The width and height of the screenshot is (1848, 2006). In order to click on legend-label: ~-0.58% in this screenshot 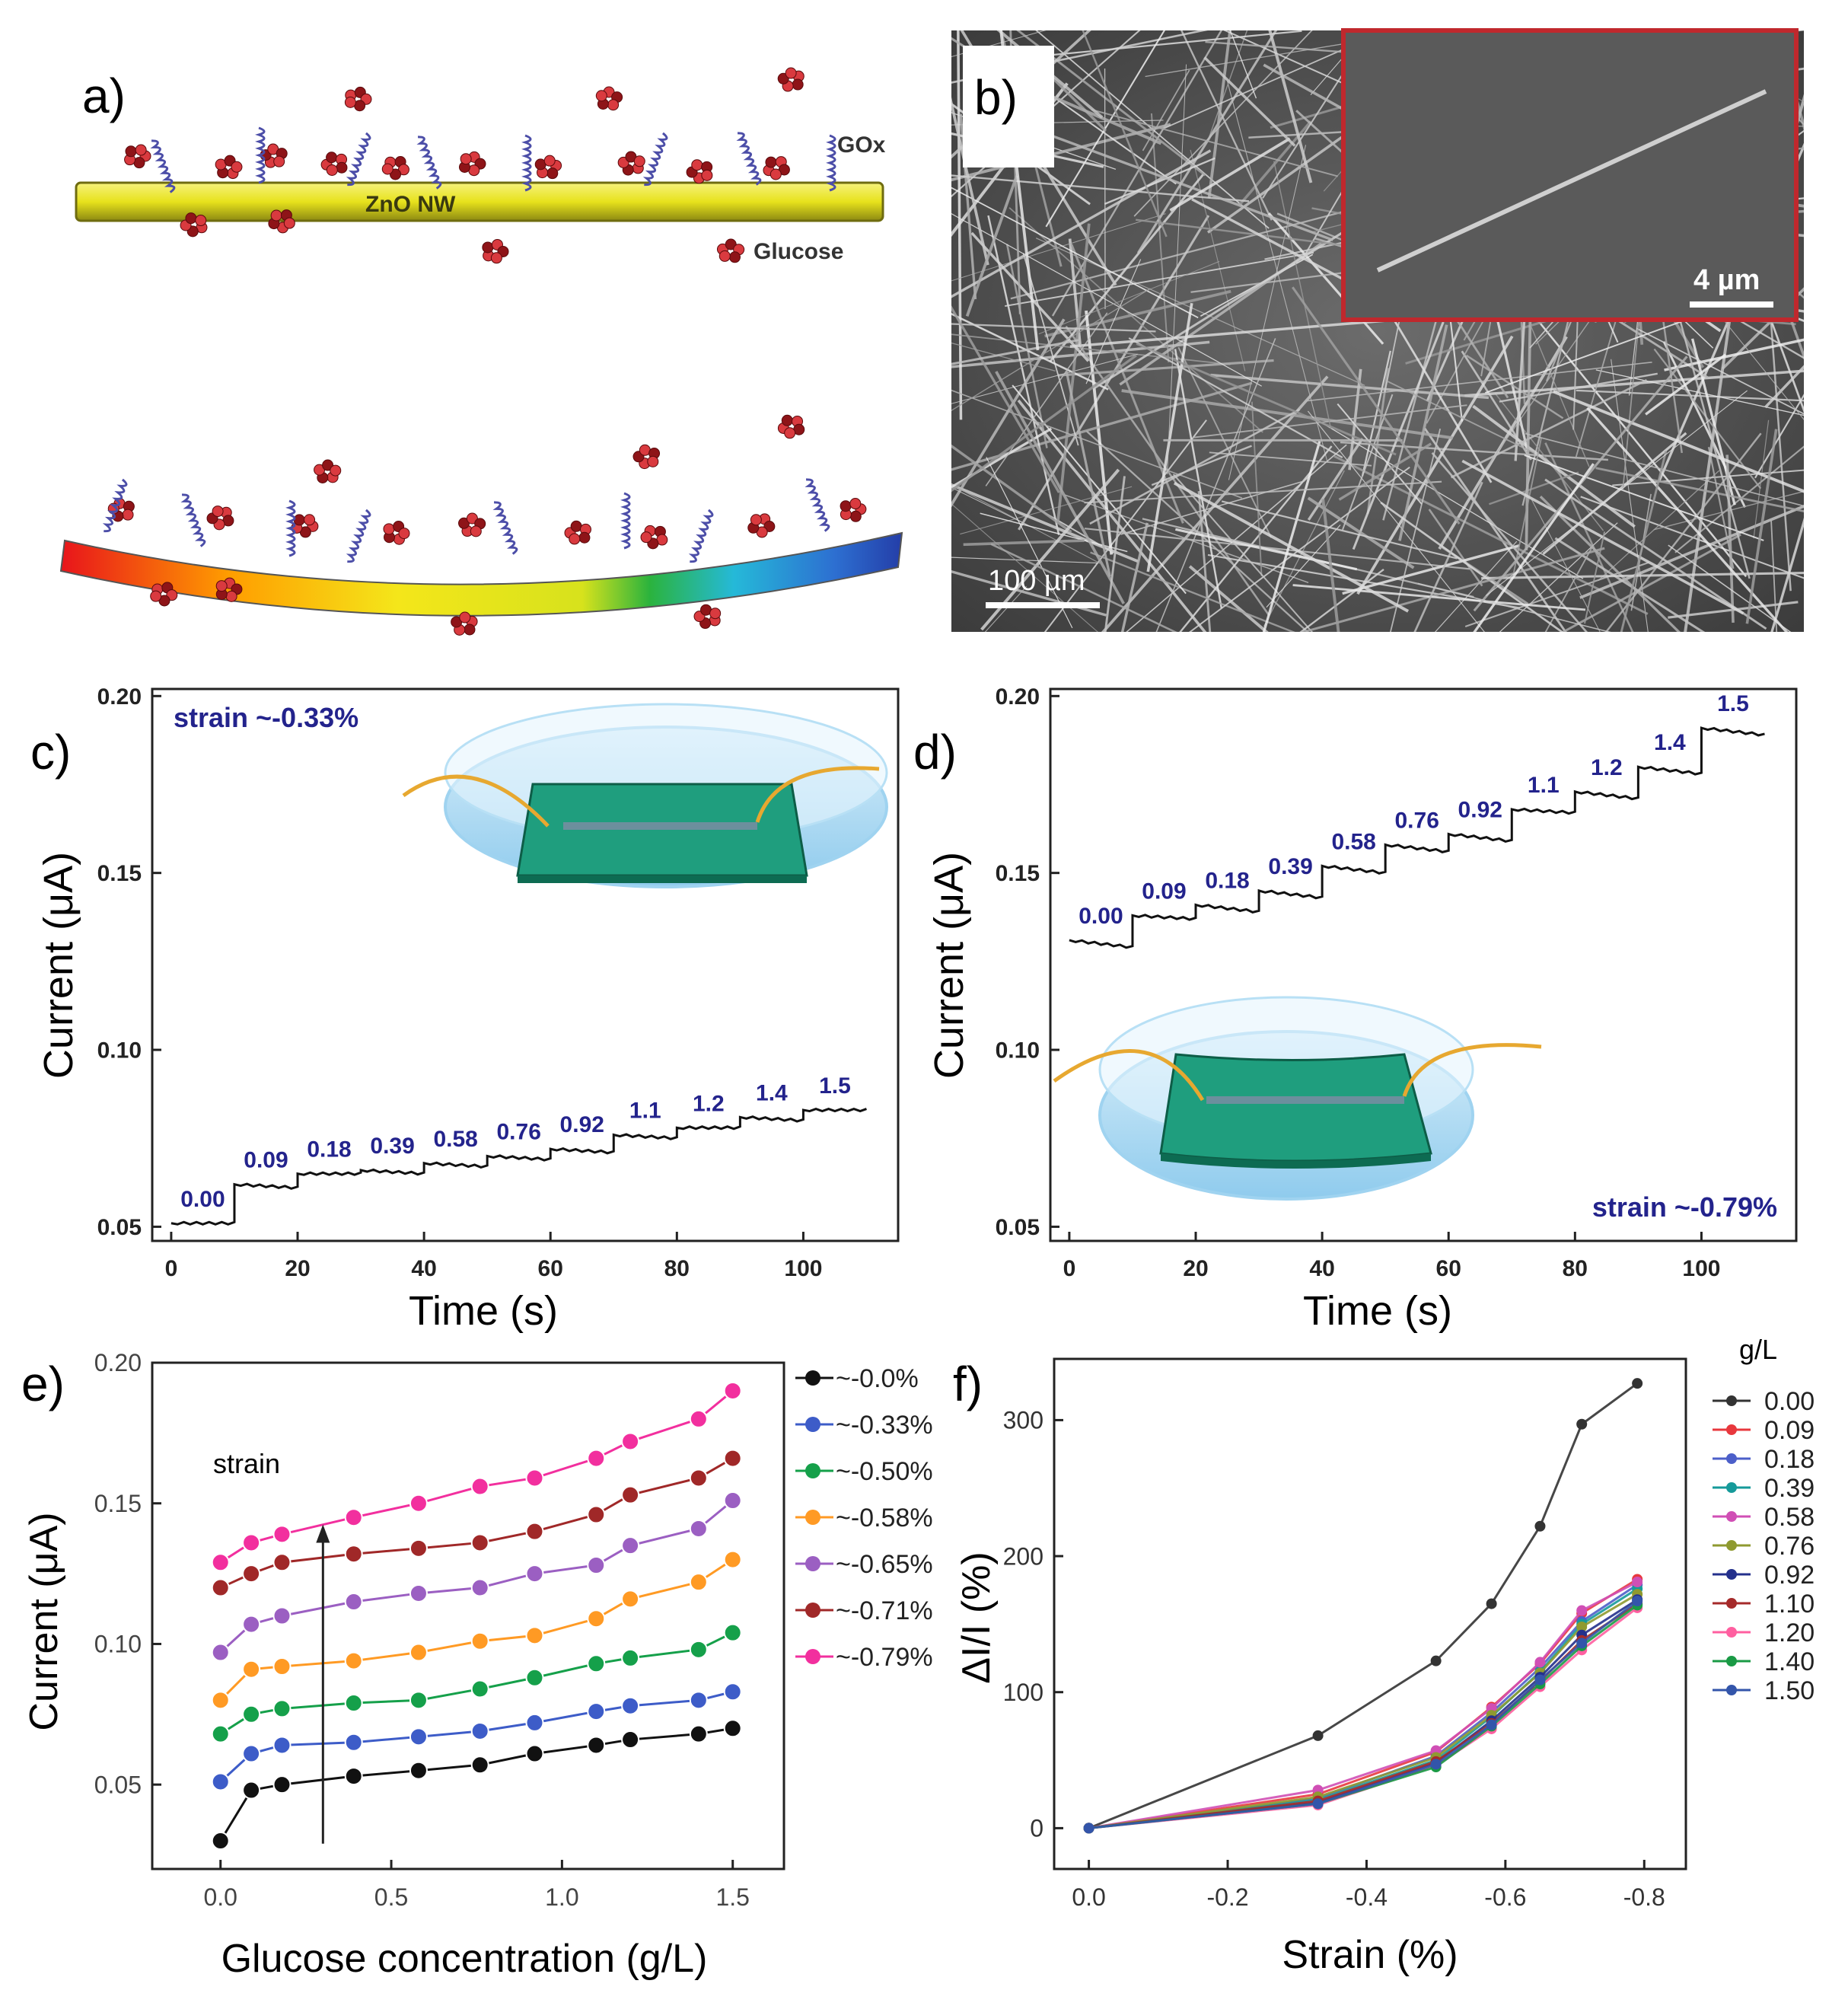, I will do `click(884, 1518)`.